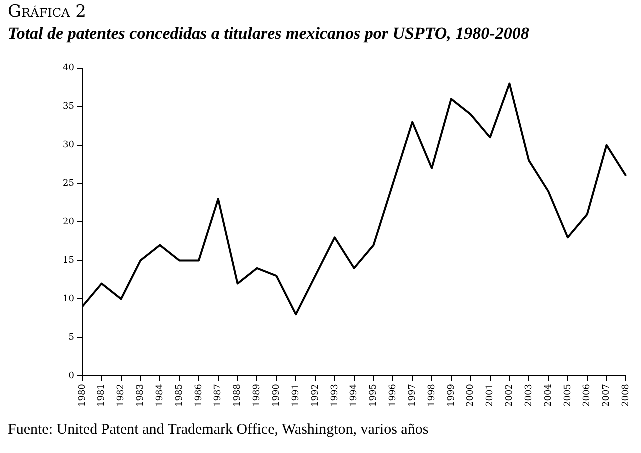  Describe the element at coordinates (71, 337) in the screenshot. I see `y-tick-label: 5` at that location.